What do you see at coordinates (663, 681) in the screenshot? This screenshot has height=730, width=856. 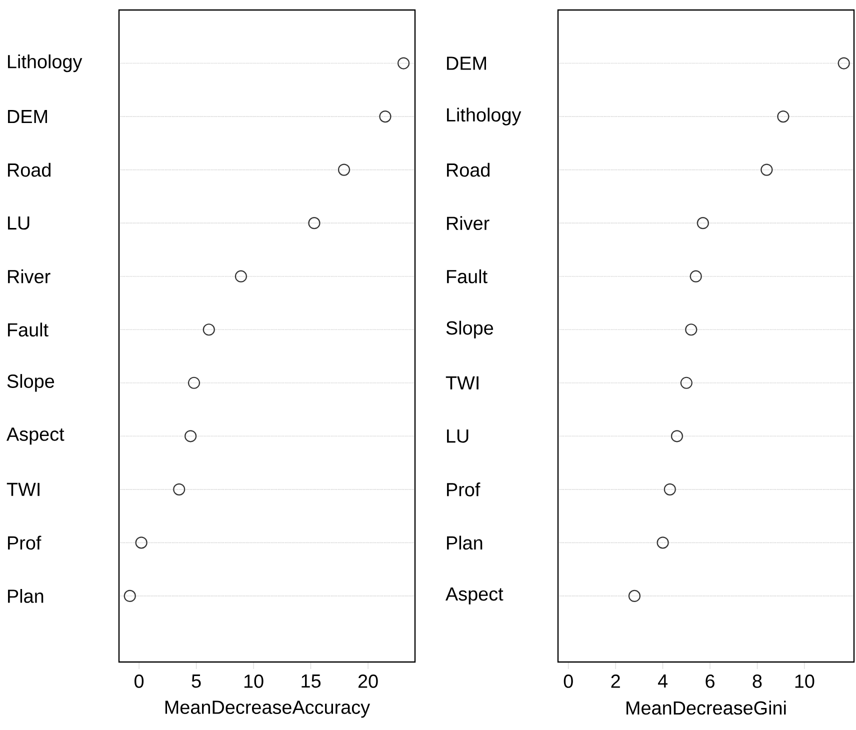 I see `x-tick-label: 4` at bounding box center [663, 681].